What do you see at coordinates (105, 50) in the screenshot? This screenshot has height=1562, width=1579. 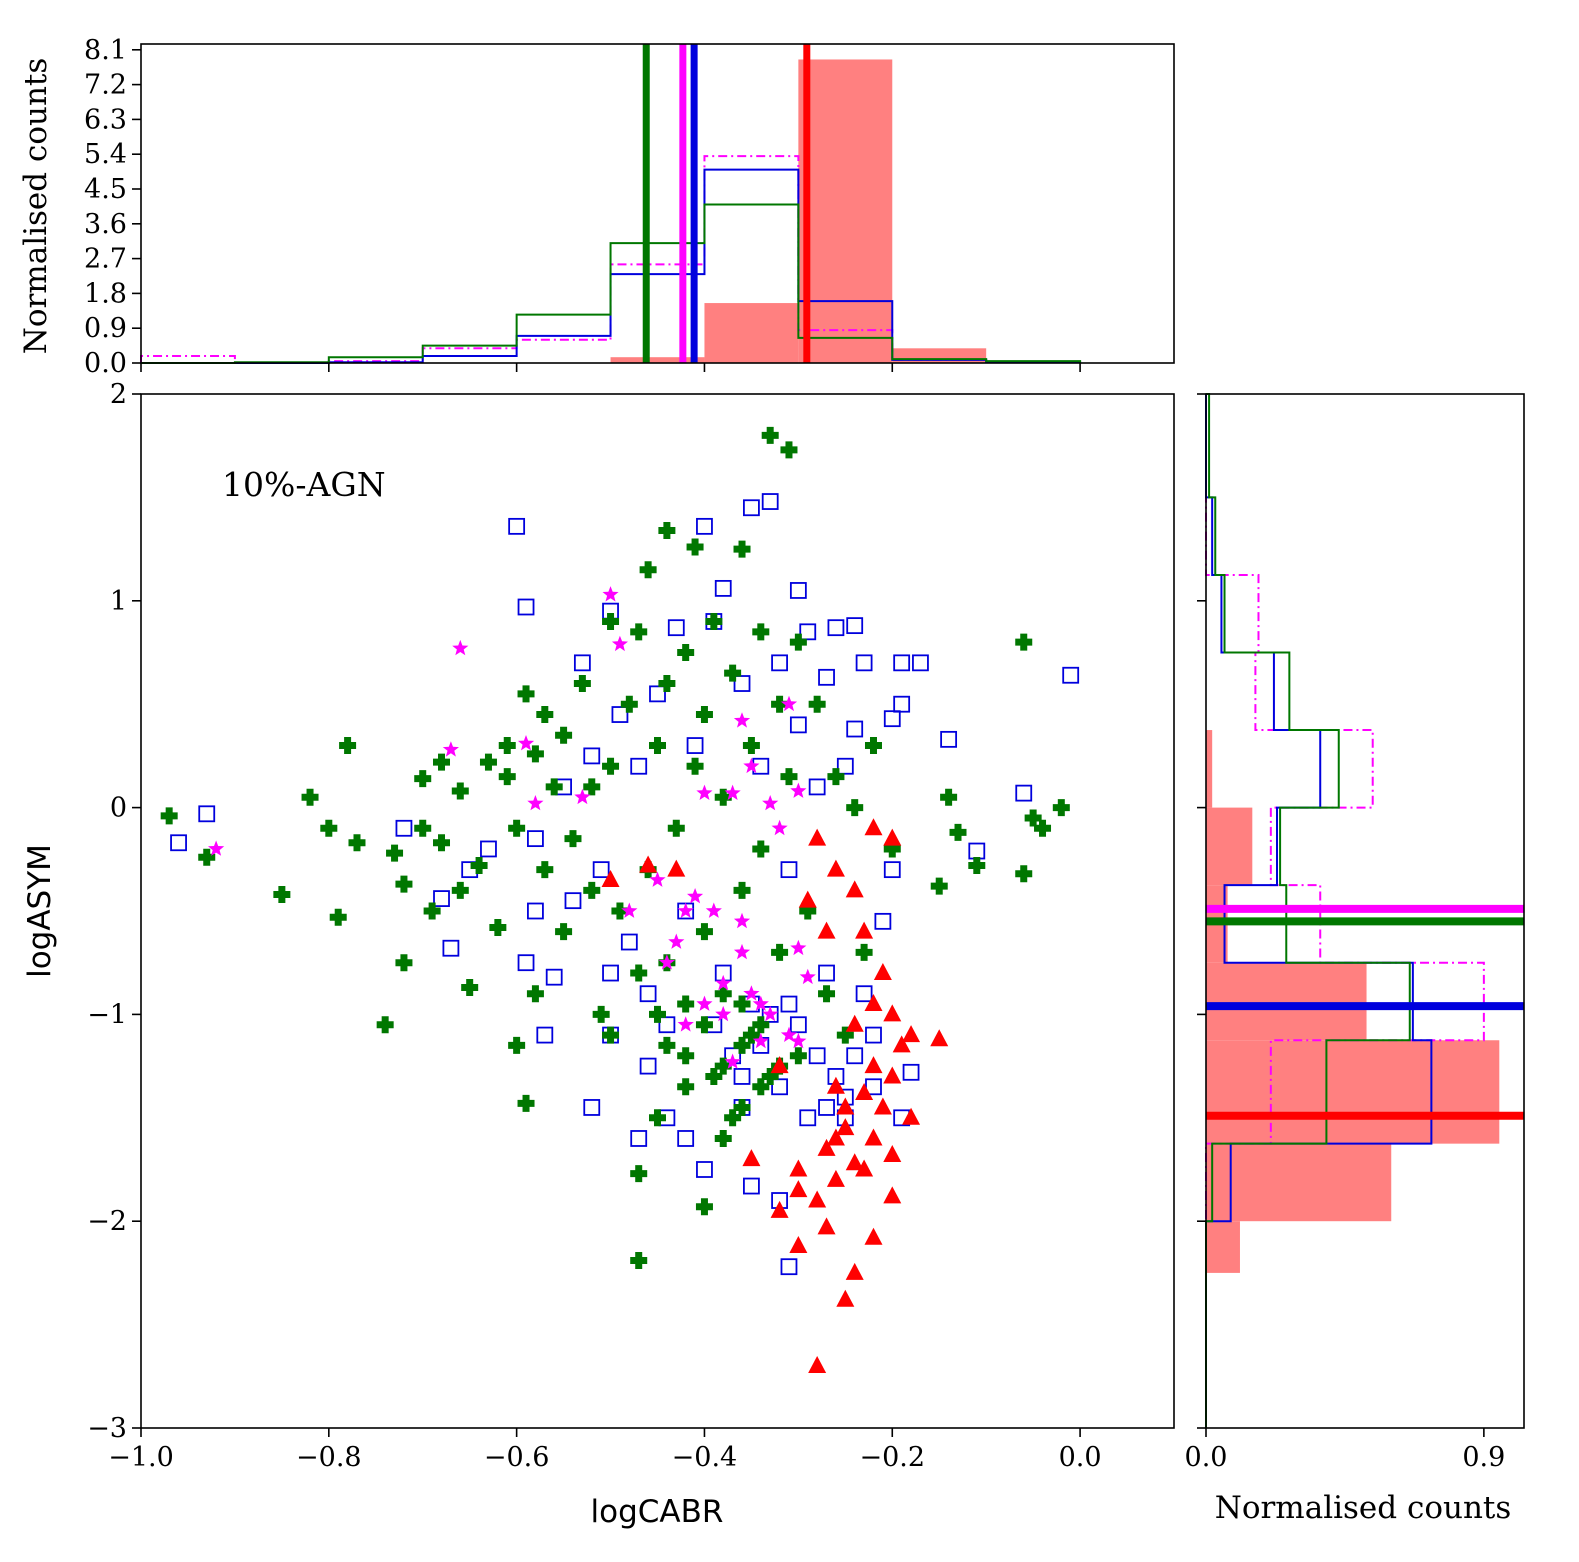 I see `top-y-tick-label: 8.1` at bounding box center [105, 50].